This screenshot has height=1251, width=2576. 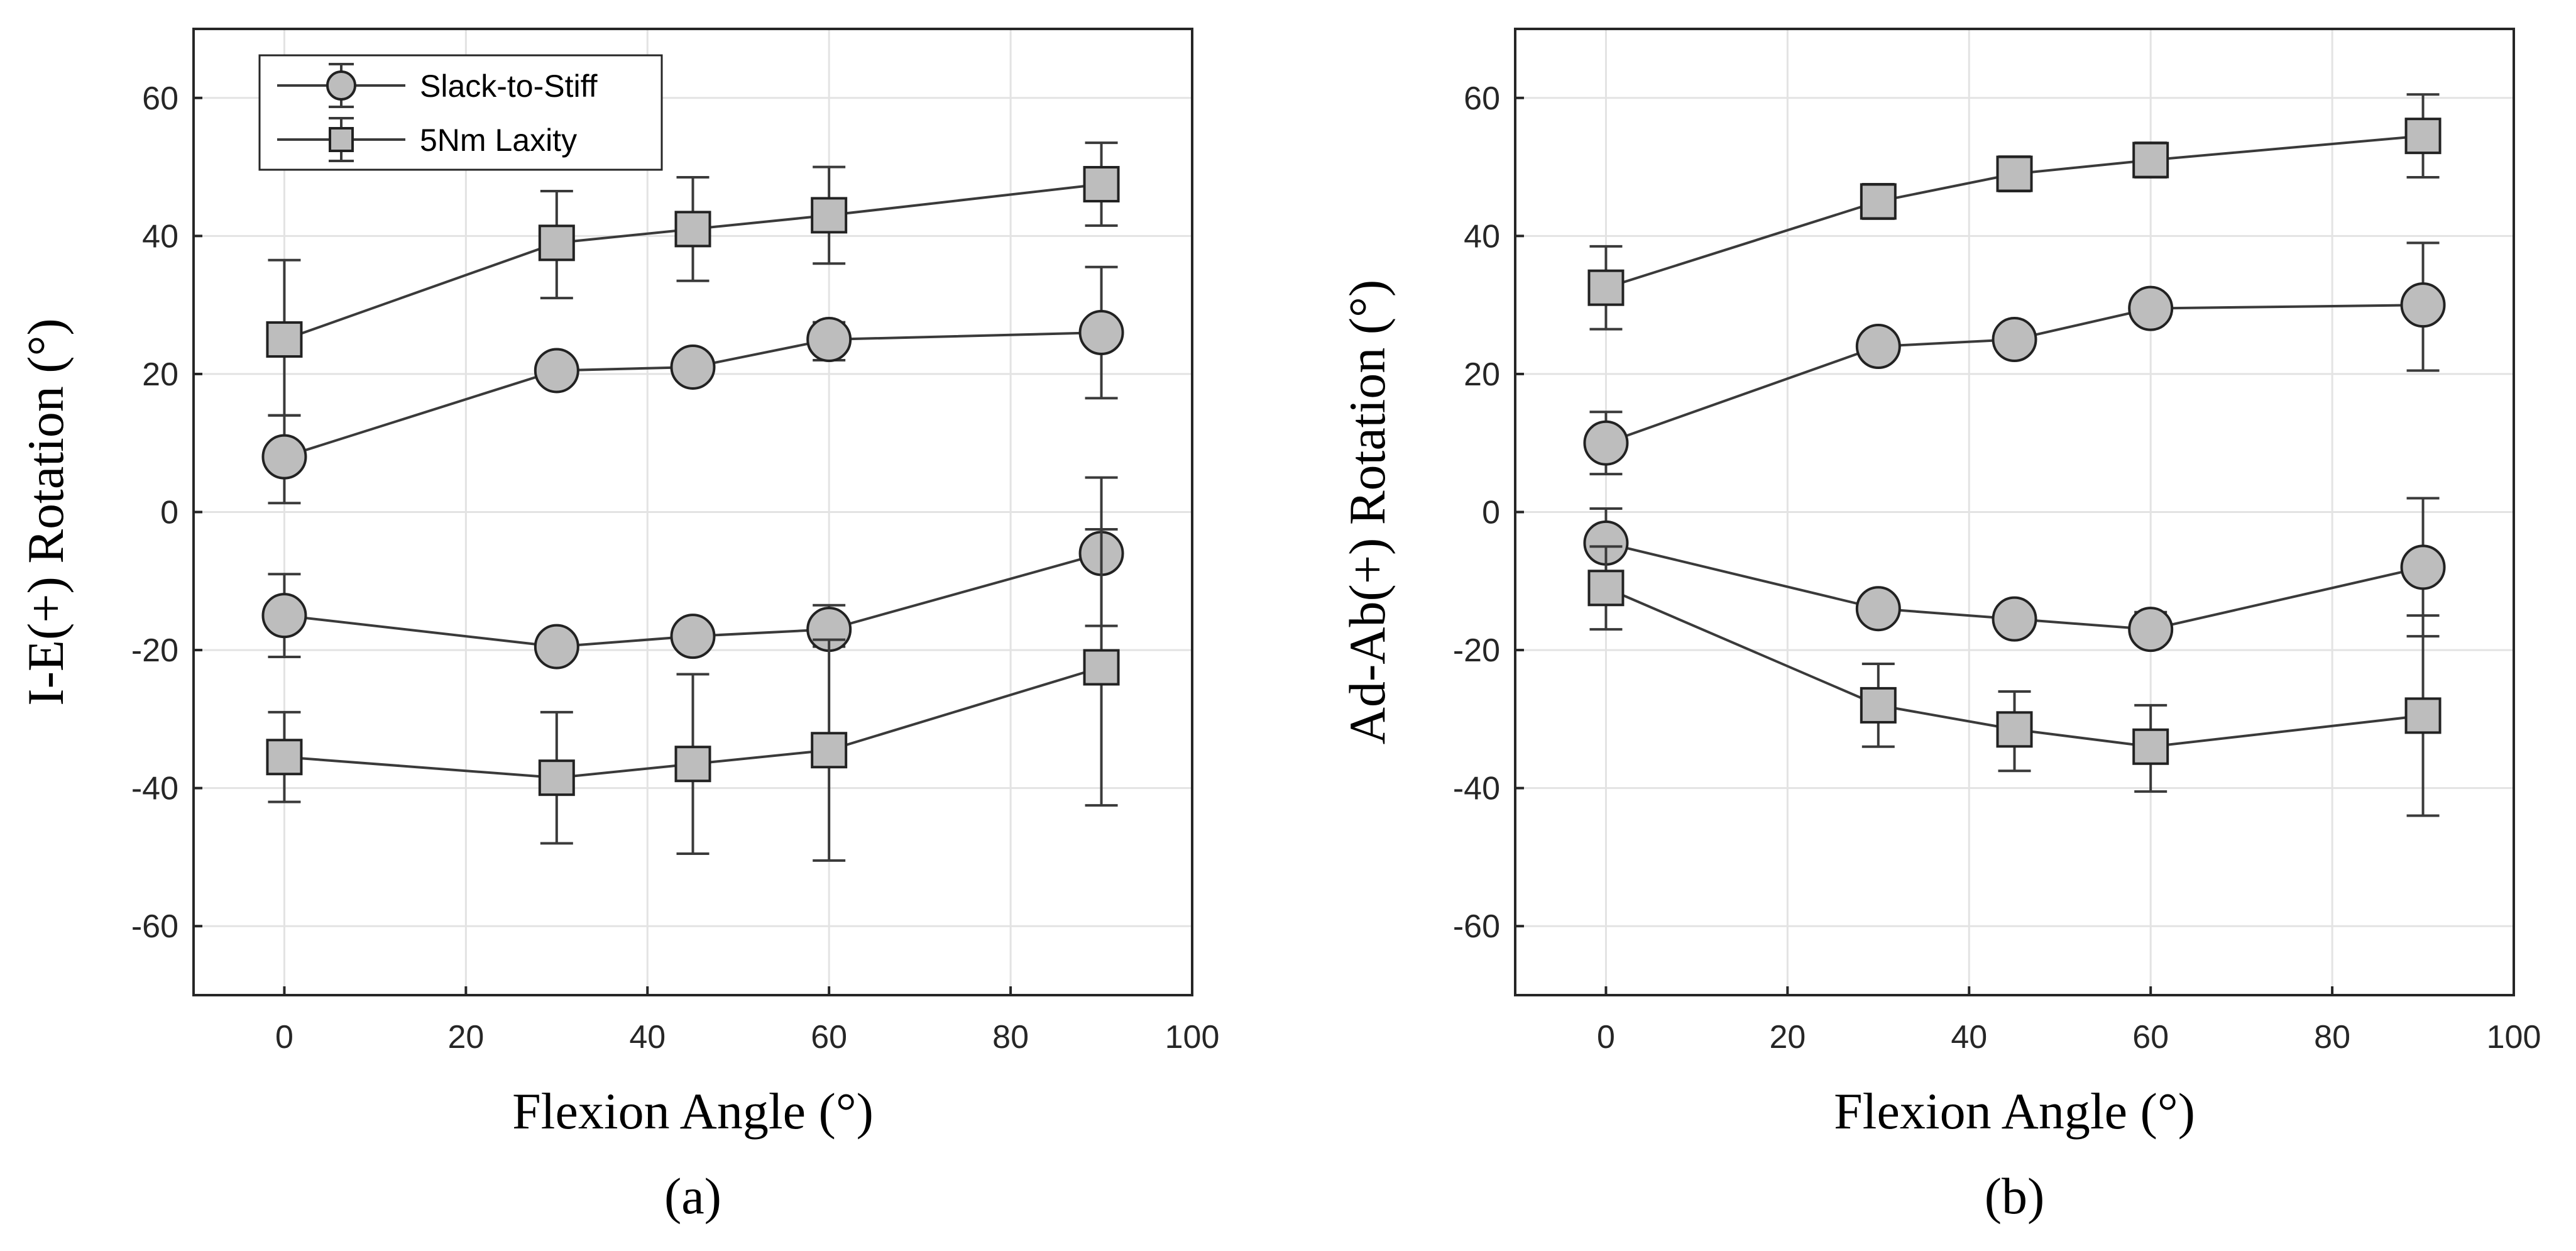 I want to click on panel-label: (b), so click(x=2015, y=1196).